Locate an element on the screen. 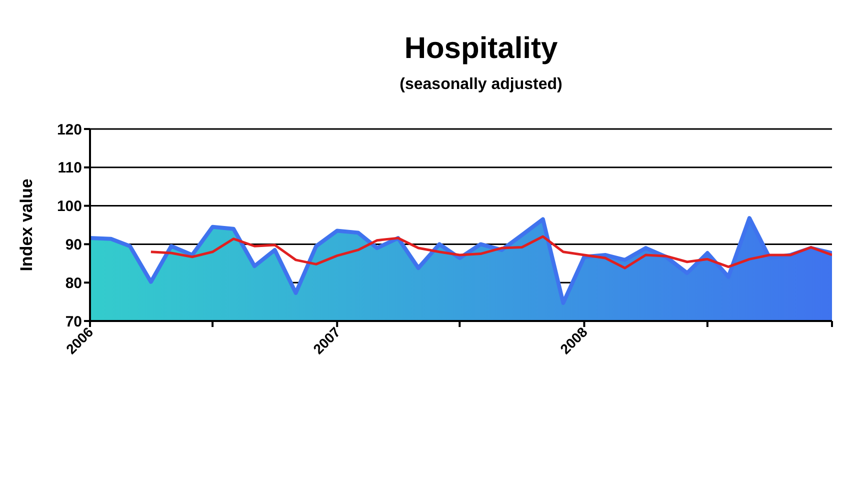 This screenshot has height=500, width=849. y-tick-label: 120 is located at coordinates (69, 129).